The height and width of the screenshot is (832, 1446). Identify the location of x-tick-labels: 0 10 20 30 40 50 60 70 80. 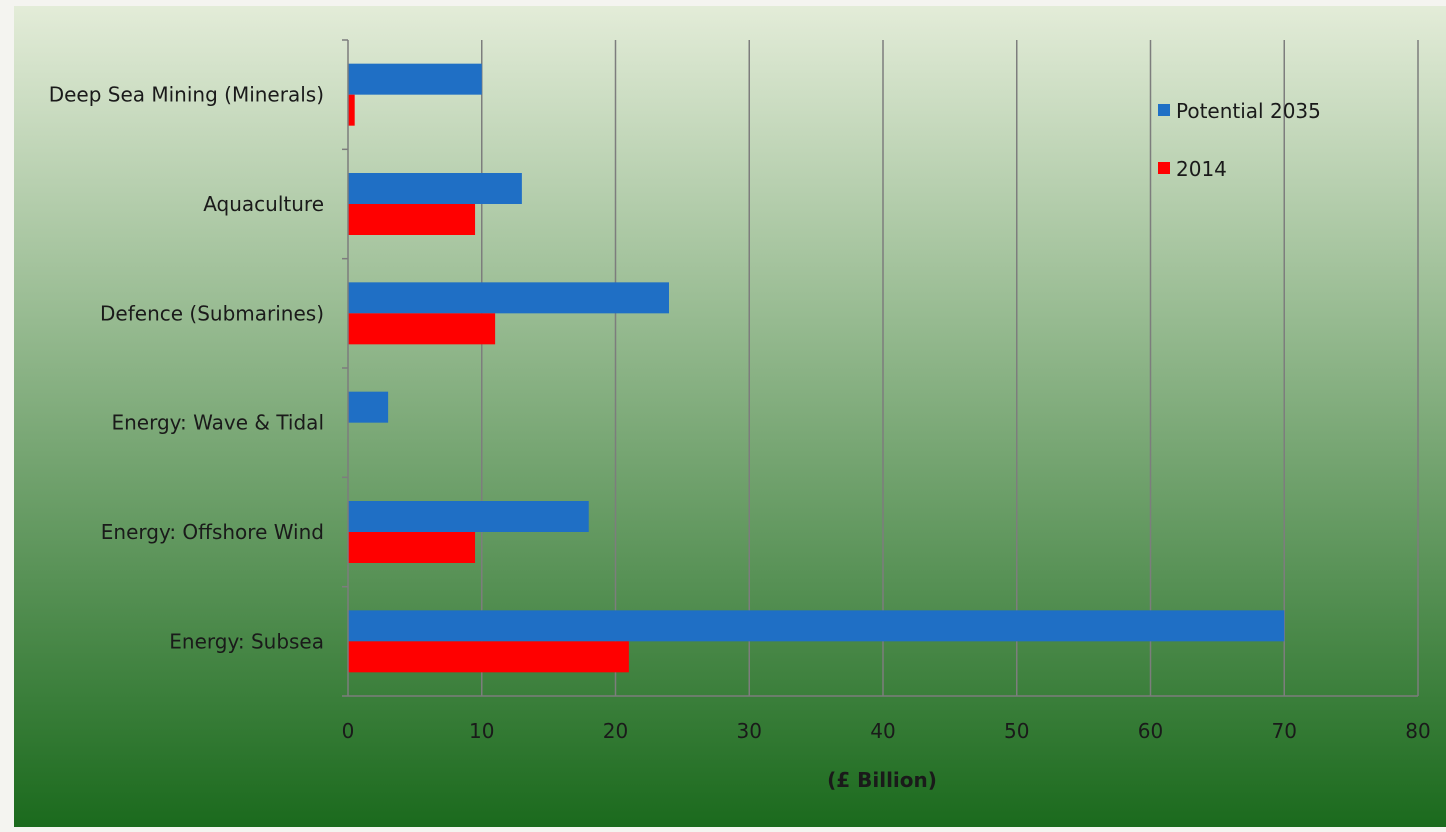
(886, 731).